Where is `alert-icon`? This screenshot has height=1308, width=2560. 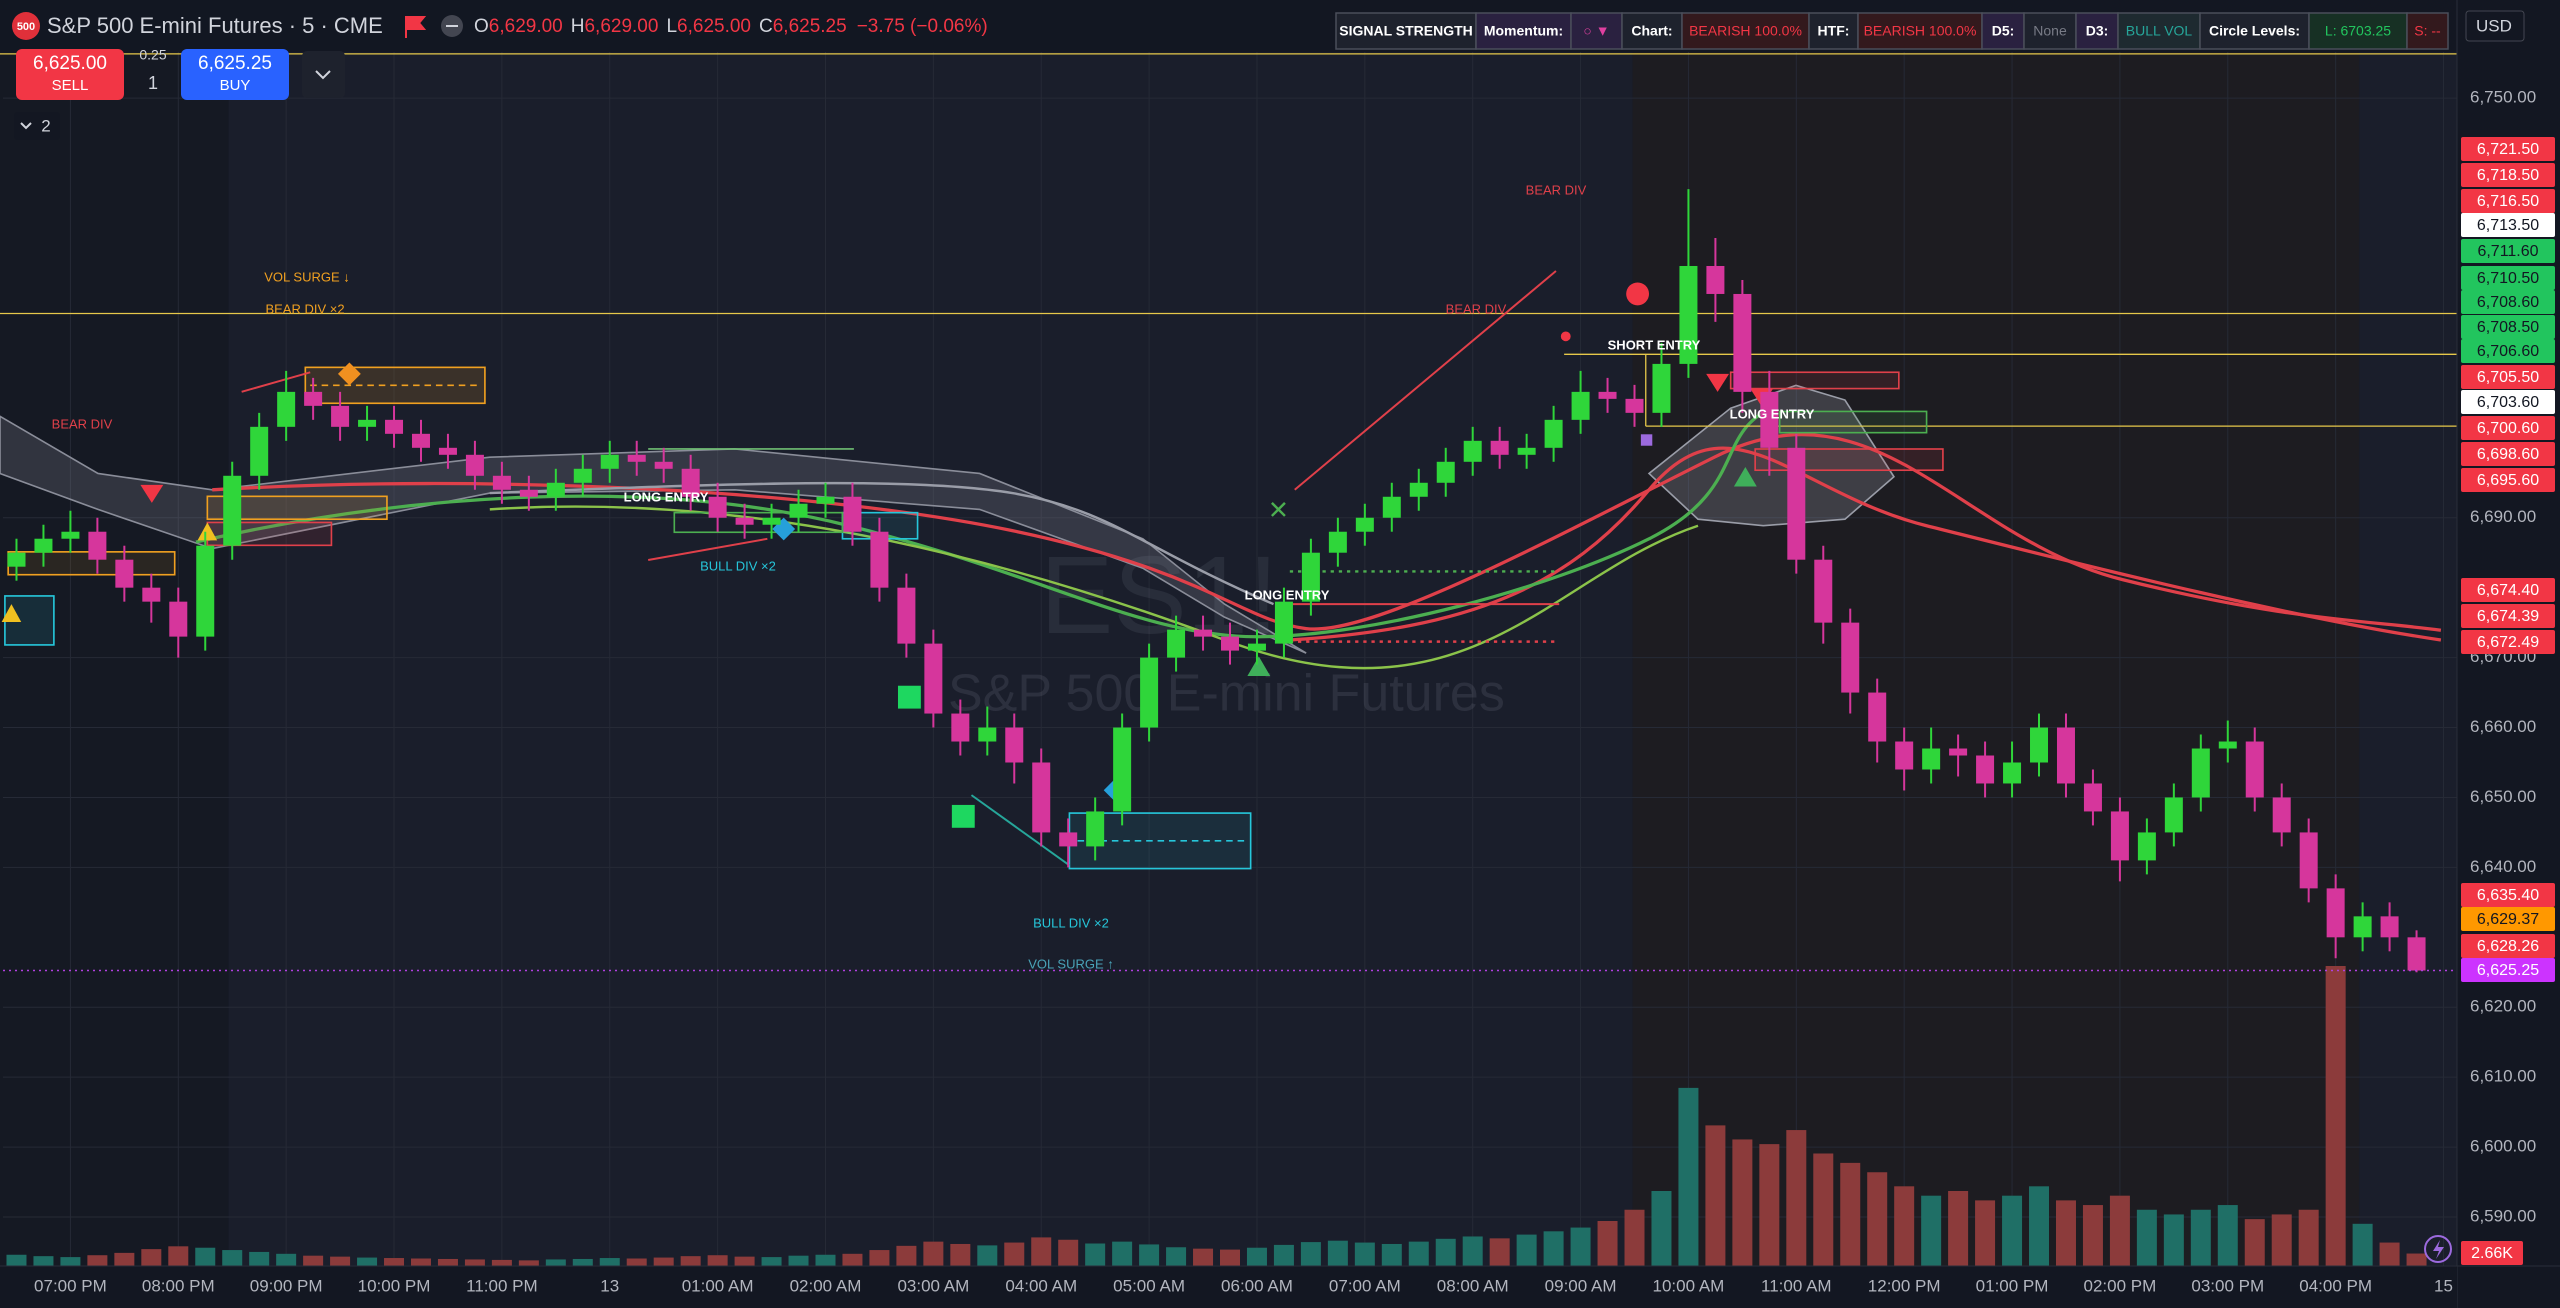
alert-icon is located at coordinates (2438, 1249).